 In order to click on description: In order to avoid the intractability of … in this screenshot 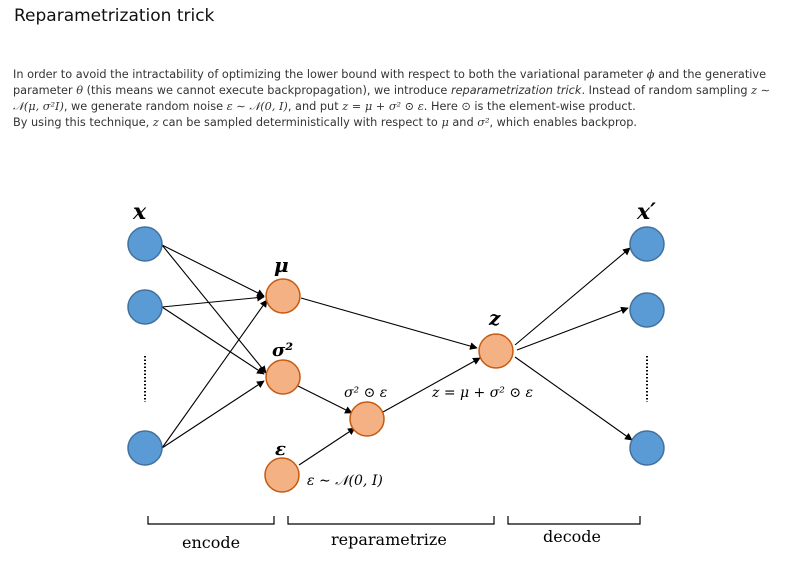, I will do `click(398, 99)`.